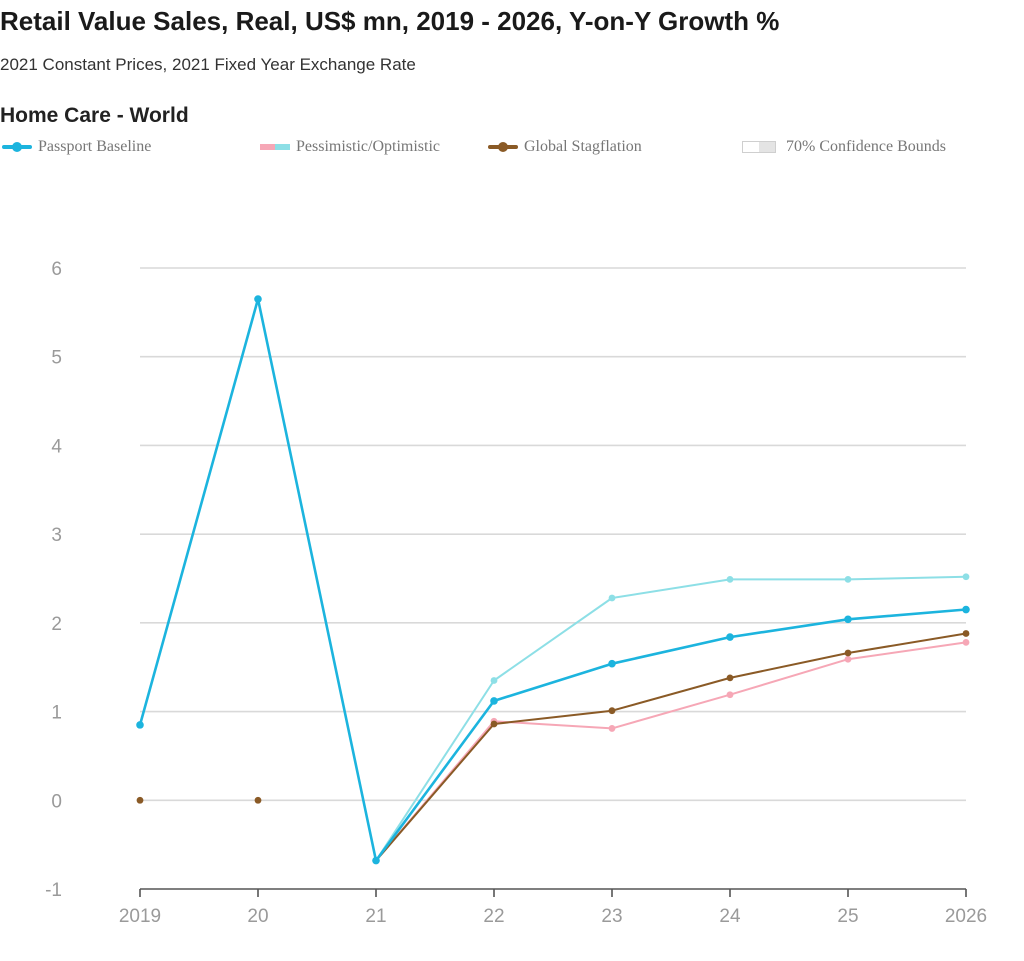  I want to click on chart-section-title: Home Care - World, so click(94, 115).